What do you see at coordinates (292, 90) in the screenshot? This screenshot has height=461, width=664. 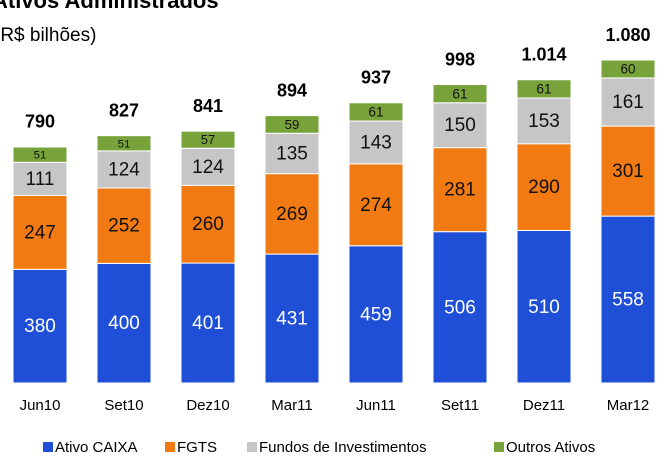 I see `total-label: 894` at bounding box center [292, 90].